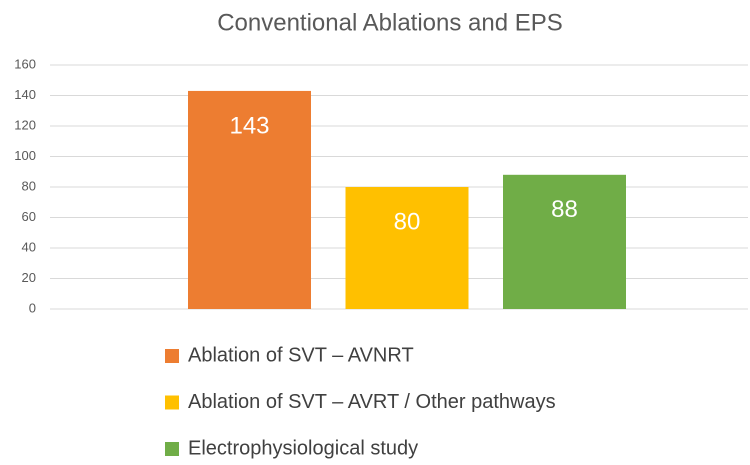 The height and width of the screenshot is (465, 750). What do you see at coordinates (303, 448) in the screenshot?
I see `legend-label: Electrophysiological study` at bounding box center [303, 448].